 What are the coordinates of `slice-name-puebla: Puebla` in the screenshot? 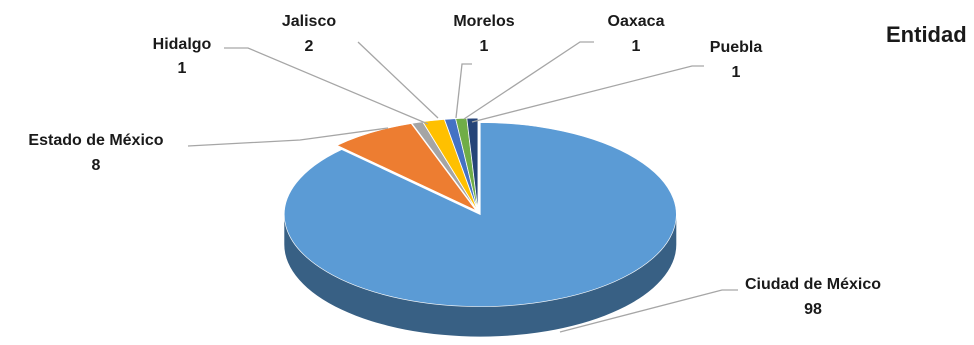 It's located at (736, 47).